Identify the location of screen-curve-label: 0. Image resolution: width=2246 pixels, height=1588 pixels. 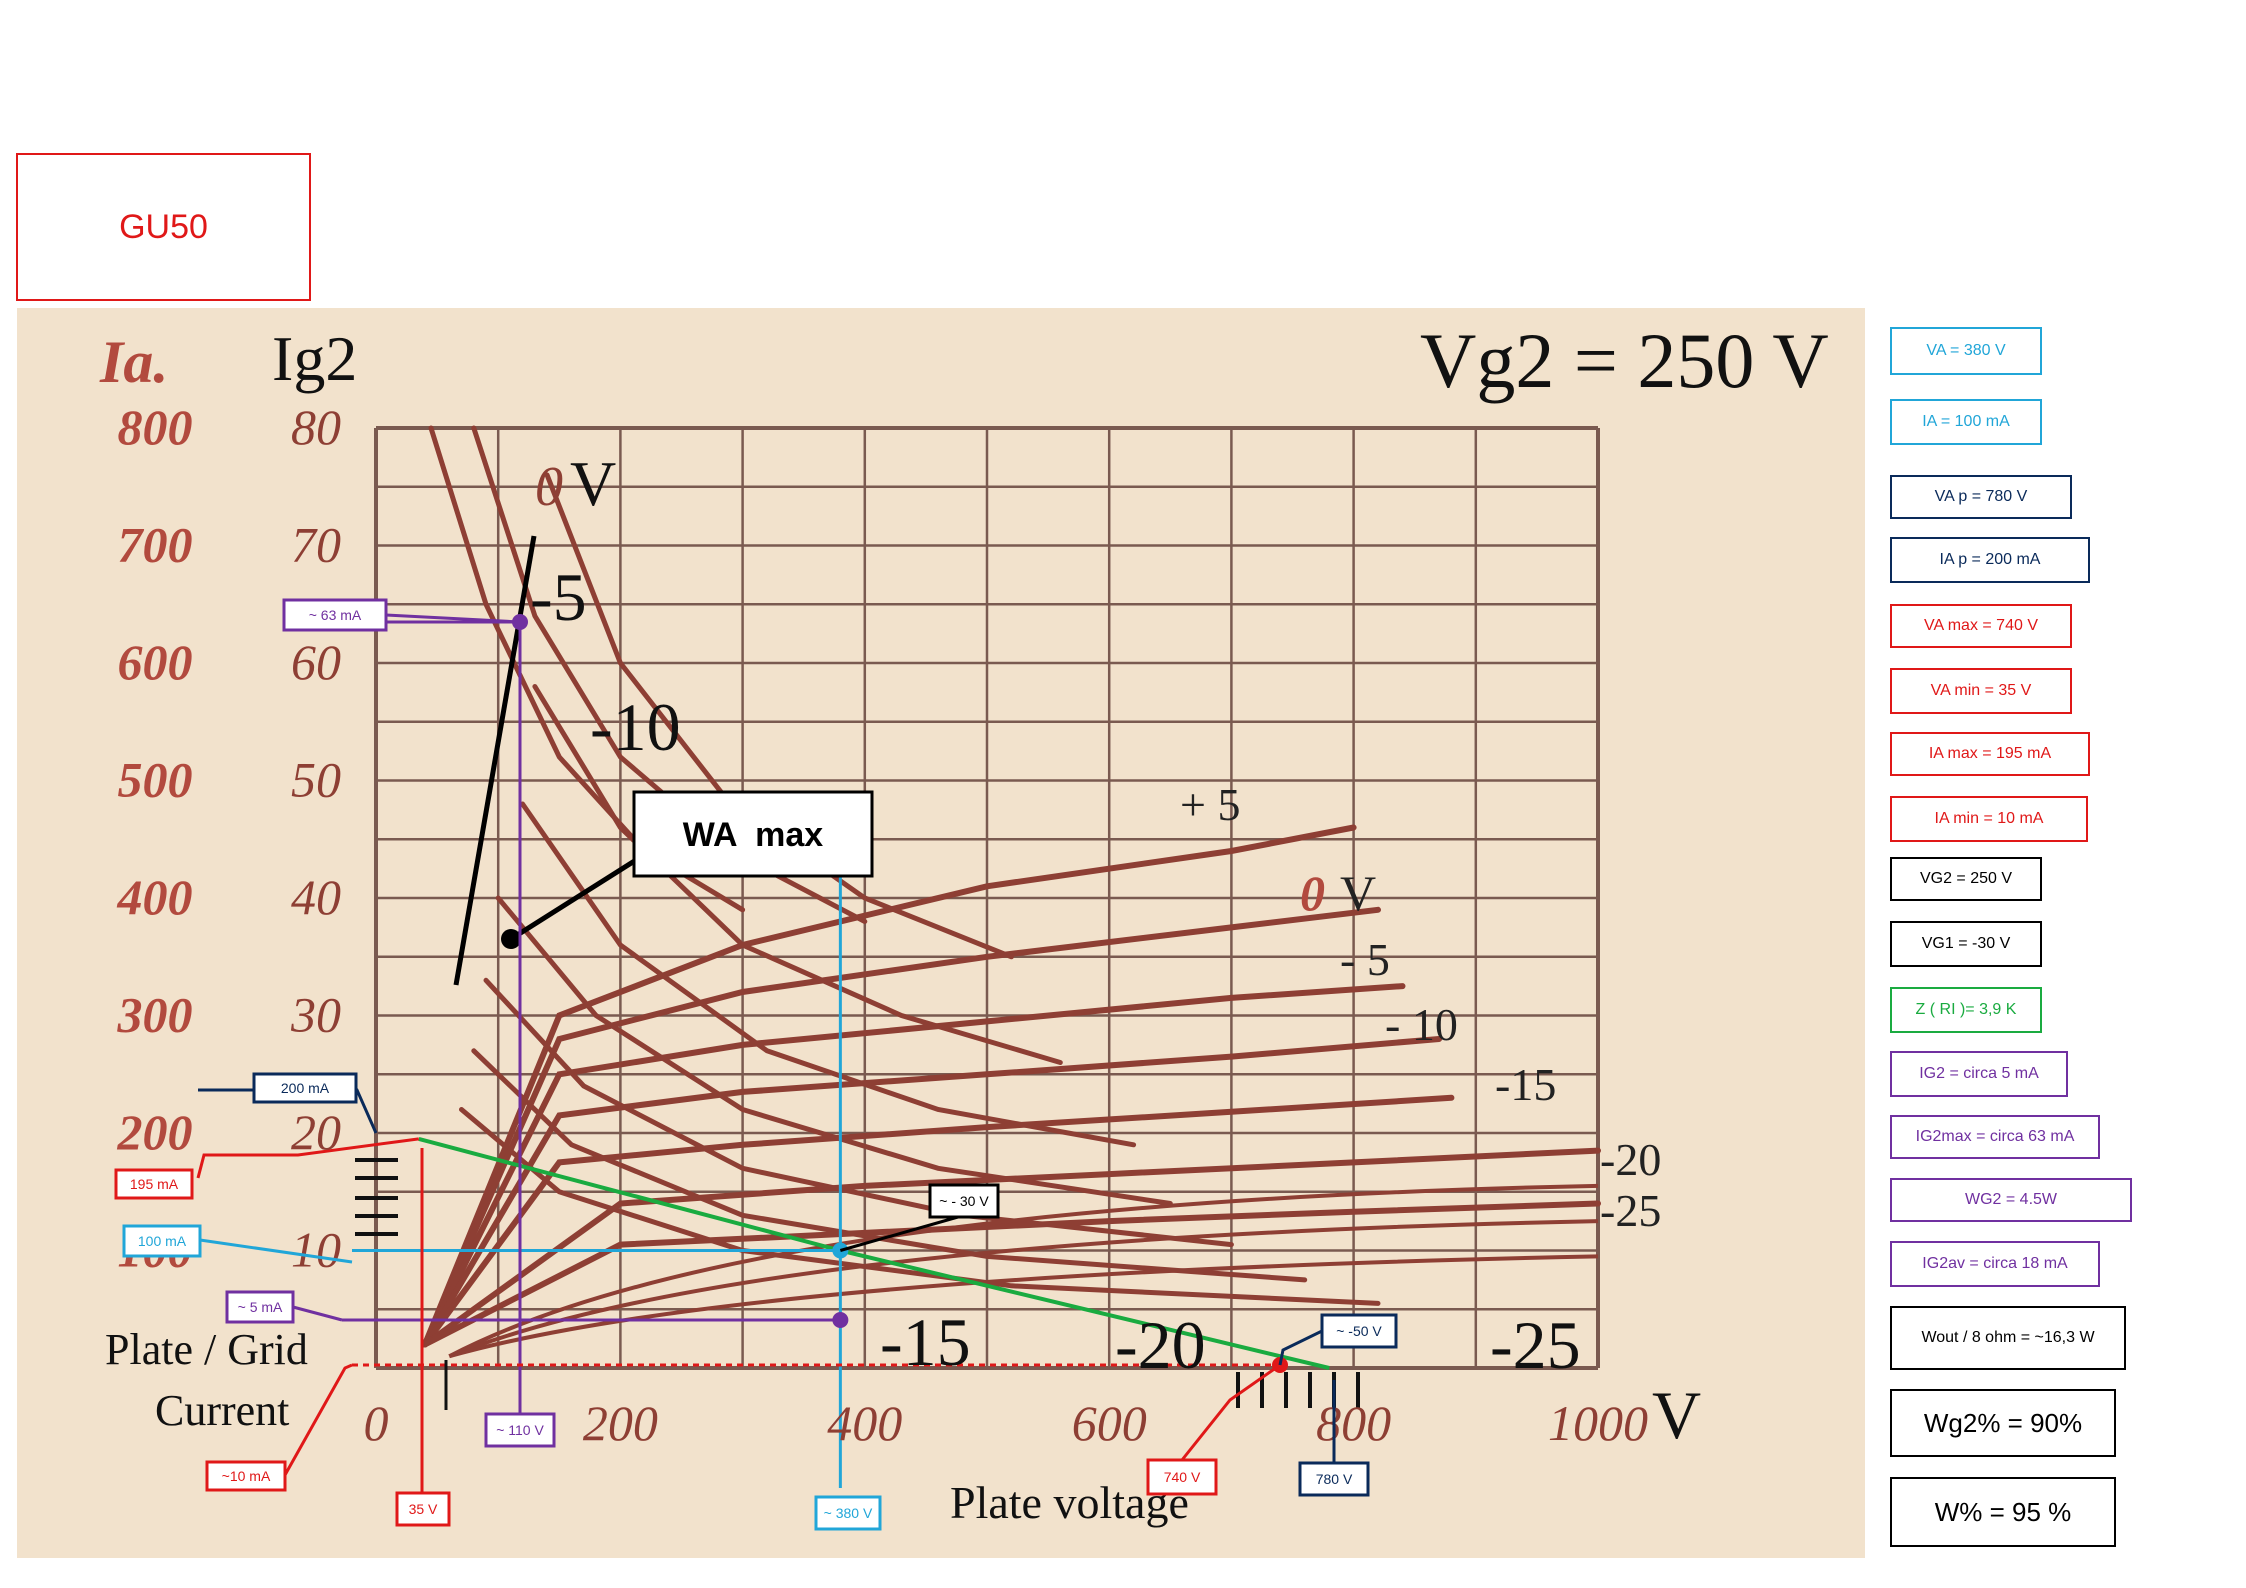
(549, 487).